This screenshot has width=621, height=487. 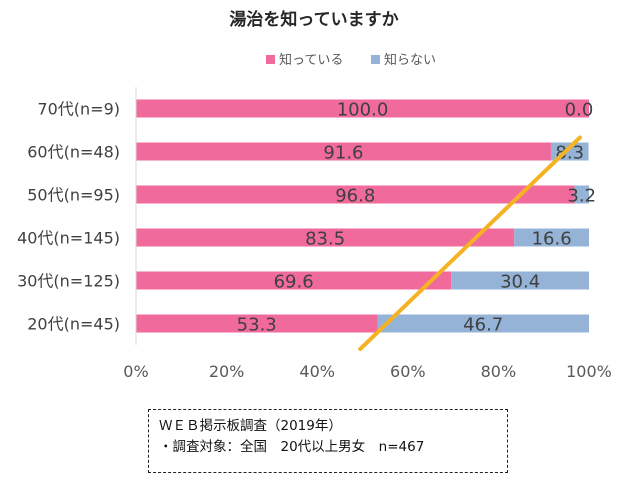 I want to click on source-note-box: ＷＥＢ掲示板調査（2019年） ・調査対象：全国 20代以上男女 n=467, so click(x=328, y=441).